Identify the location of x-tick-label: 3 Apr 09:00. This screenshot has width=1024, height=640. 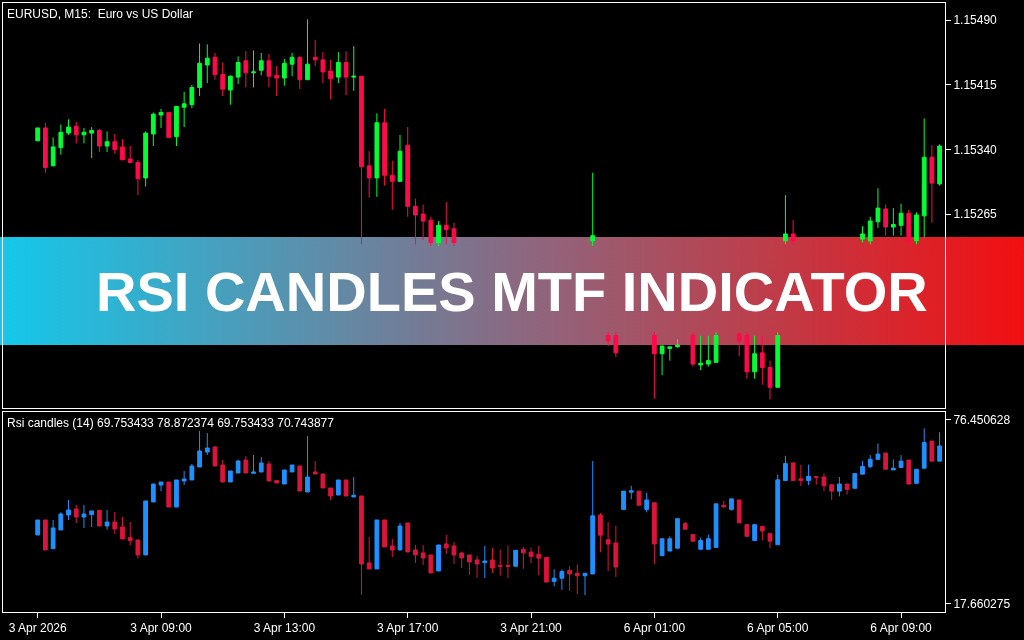
(161, 628).